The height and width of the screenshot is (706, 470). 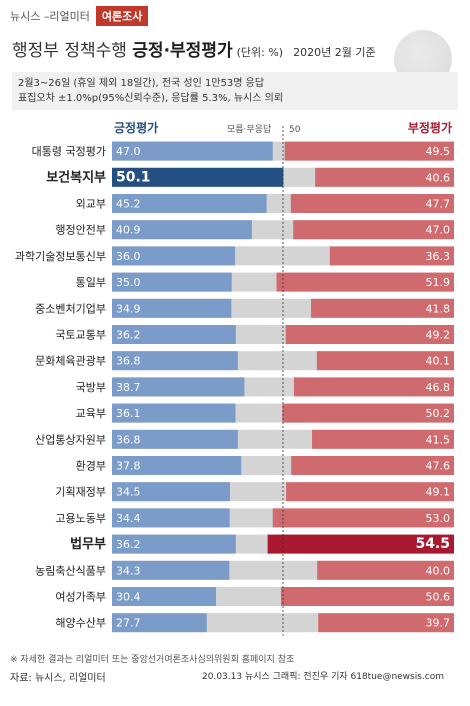 What do you see at coordinates (295, 130) in the screenshot?
I see `legend-midline-value: 50` at bounding box center [295, 130].